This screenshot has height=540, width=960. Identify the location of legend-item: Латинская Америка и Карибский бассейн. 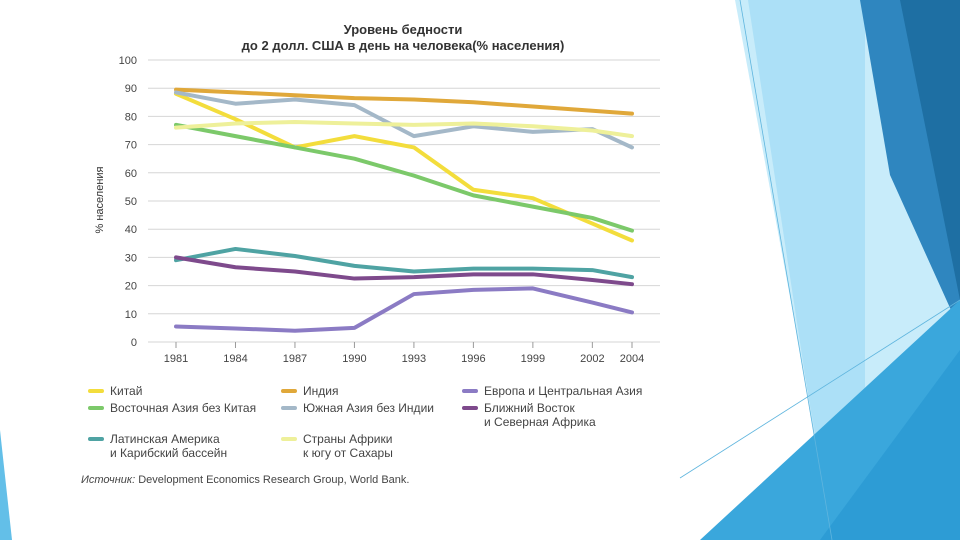
(184, 446).